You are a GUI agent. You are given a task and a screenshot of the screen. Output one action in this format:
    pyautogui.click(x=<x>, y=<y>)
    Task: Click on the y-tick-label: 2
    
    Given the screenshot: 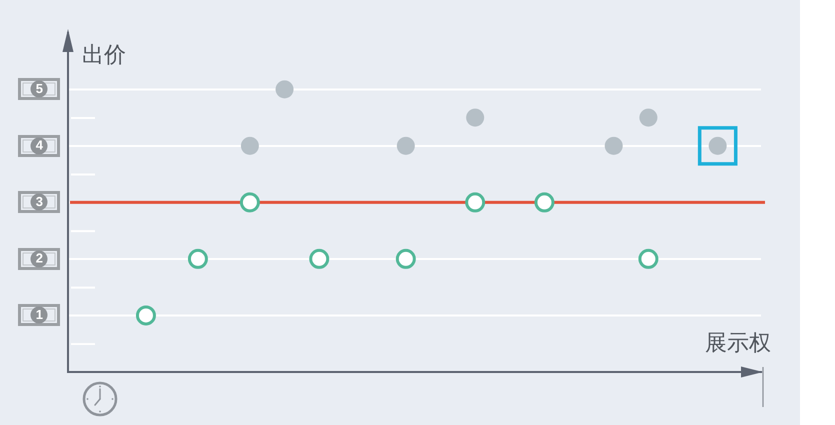 What is the action you would take?
    pyautogui.click(x=39, y=258)
    